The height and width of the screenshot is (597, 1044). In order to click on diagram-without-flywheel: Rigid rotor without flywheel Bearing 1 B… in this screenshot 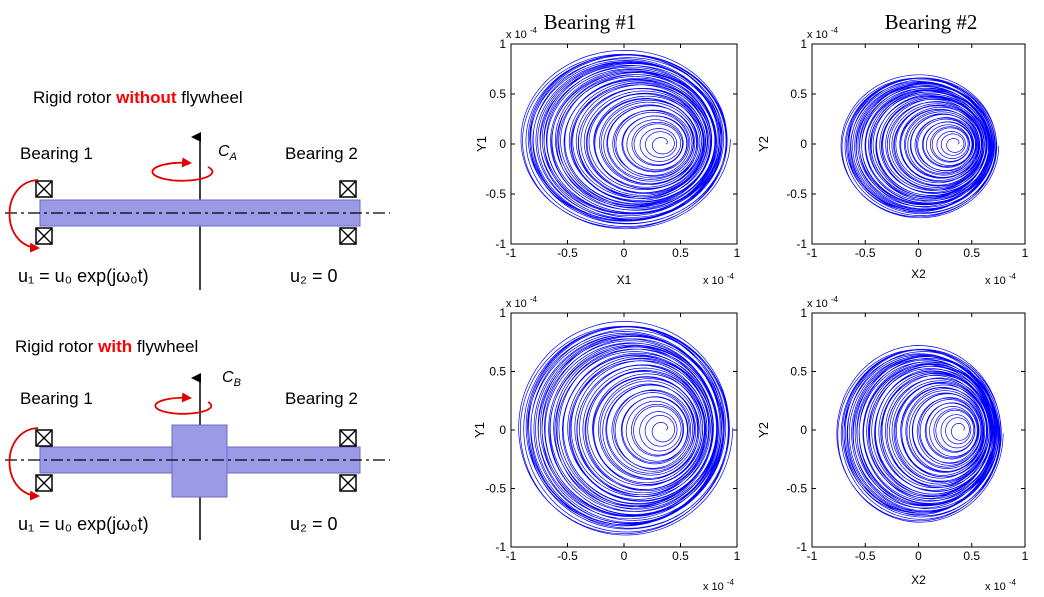, I will do `click(197, 189)`.